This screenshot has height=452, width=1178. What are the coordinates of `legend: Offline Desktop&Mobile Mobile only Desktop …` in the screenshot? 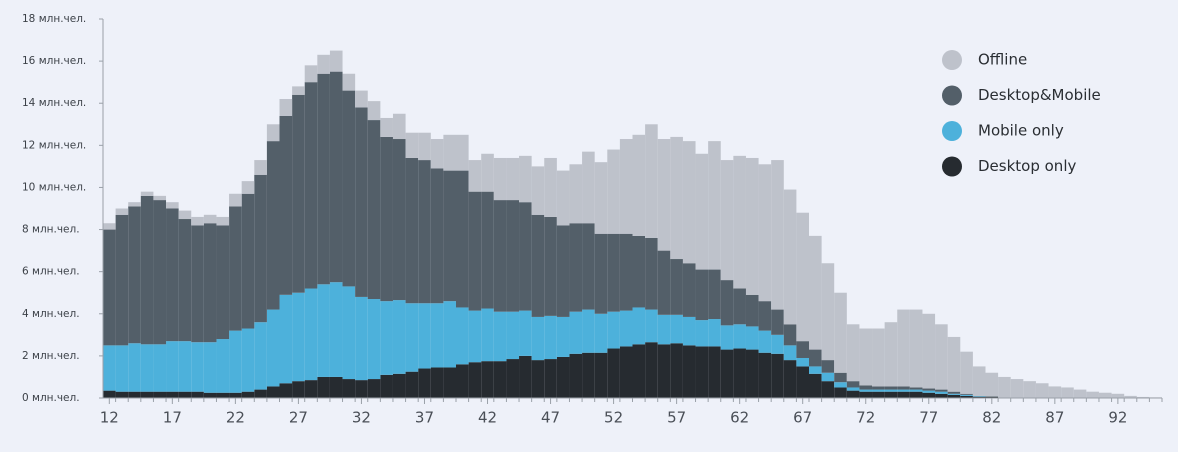 It's located at (1021, 113).